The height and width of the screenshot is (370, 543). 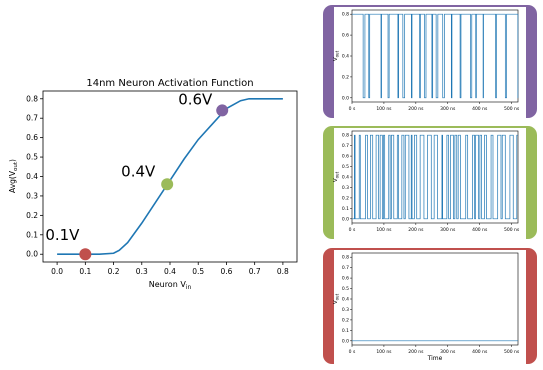 I want to click on y-ticks: 0.0 0.1 0.2 0.3 0.4 0.5 0.6 0.7 0.8, so click(x=34, y=176).